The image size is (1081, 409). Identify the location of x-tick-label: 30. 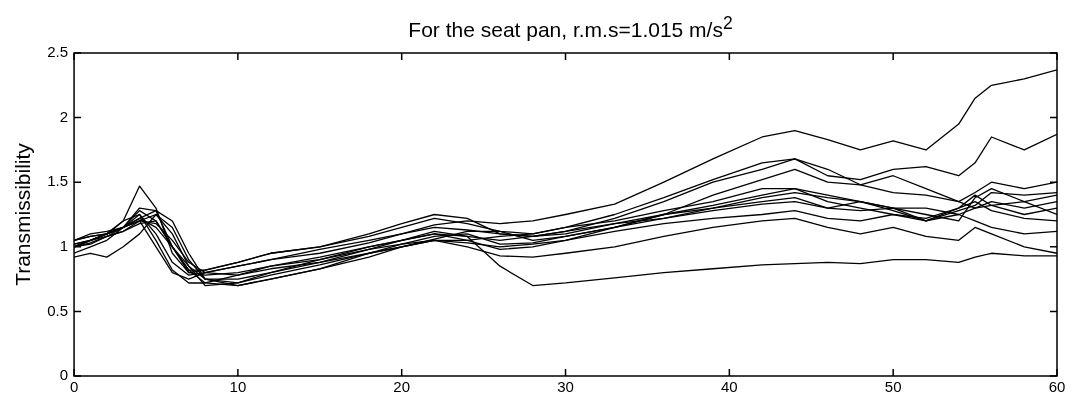
(565, 387).